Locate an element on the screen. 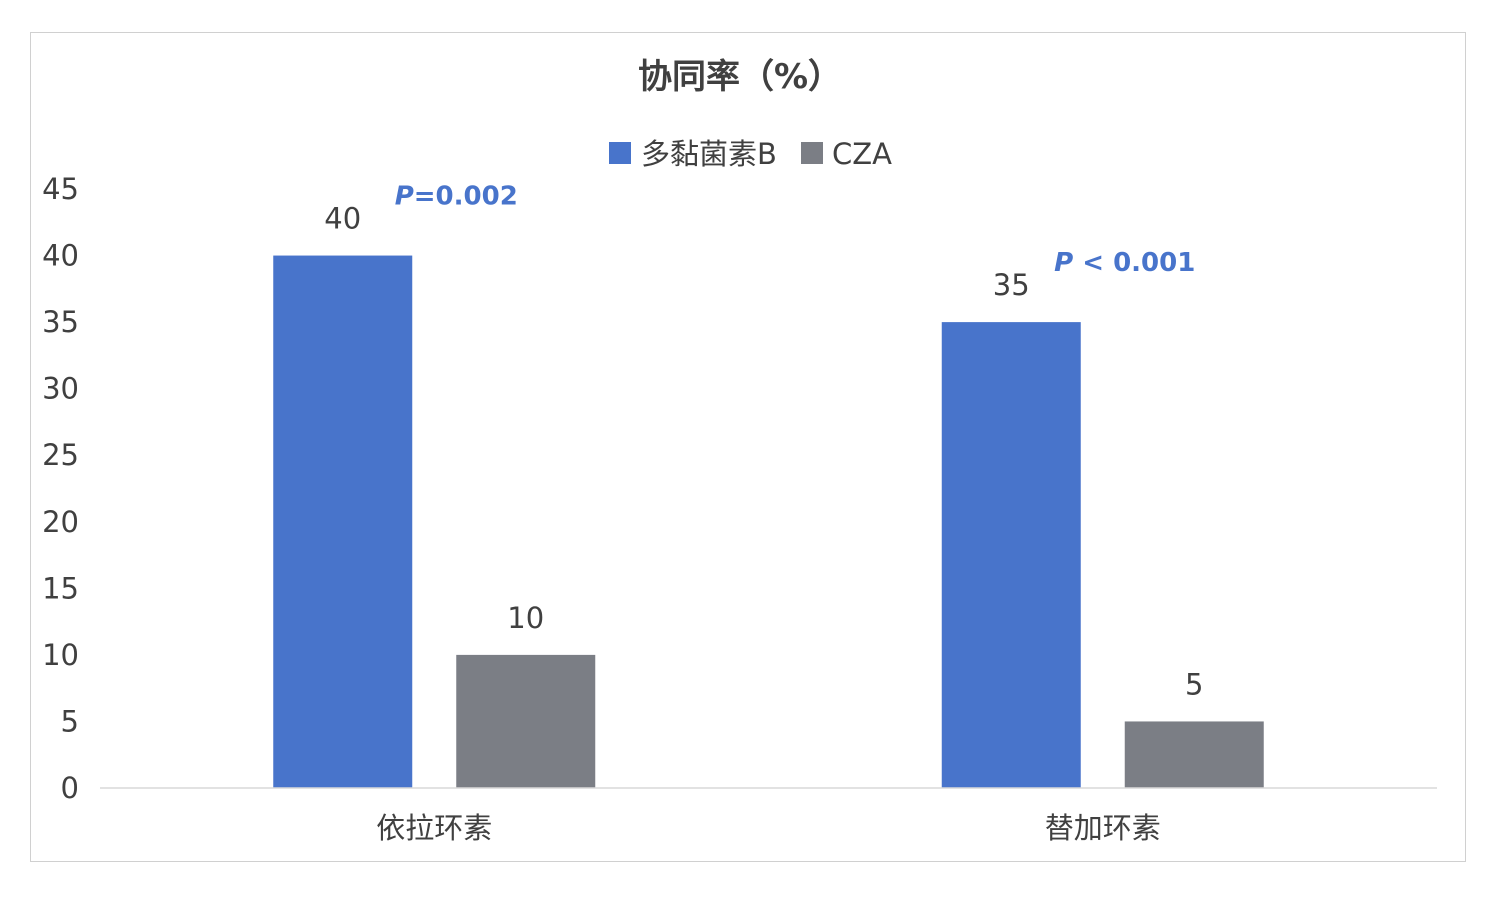 This screenshot has width=1500, height=900. p-value-text: < 0.001 is located at coordinates (1134, 263).